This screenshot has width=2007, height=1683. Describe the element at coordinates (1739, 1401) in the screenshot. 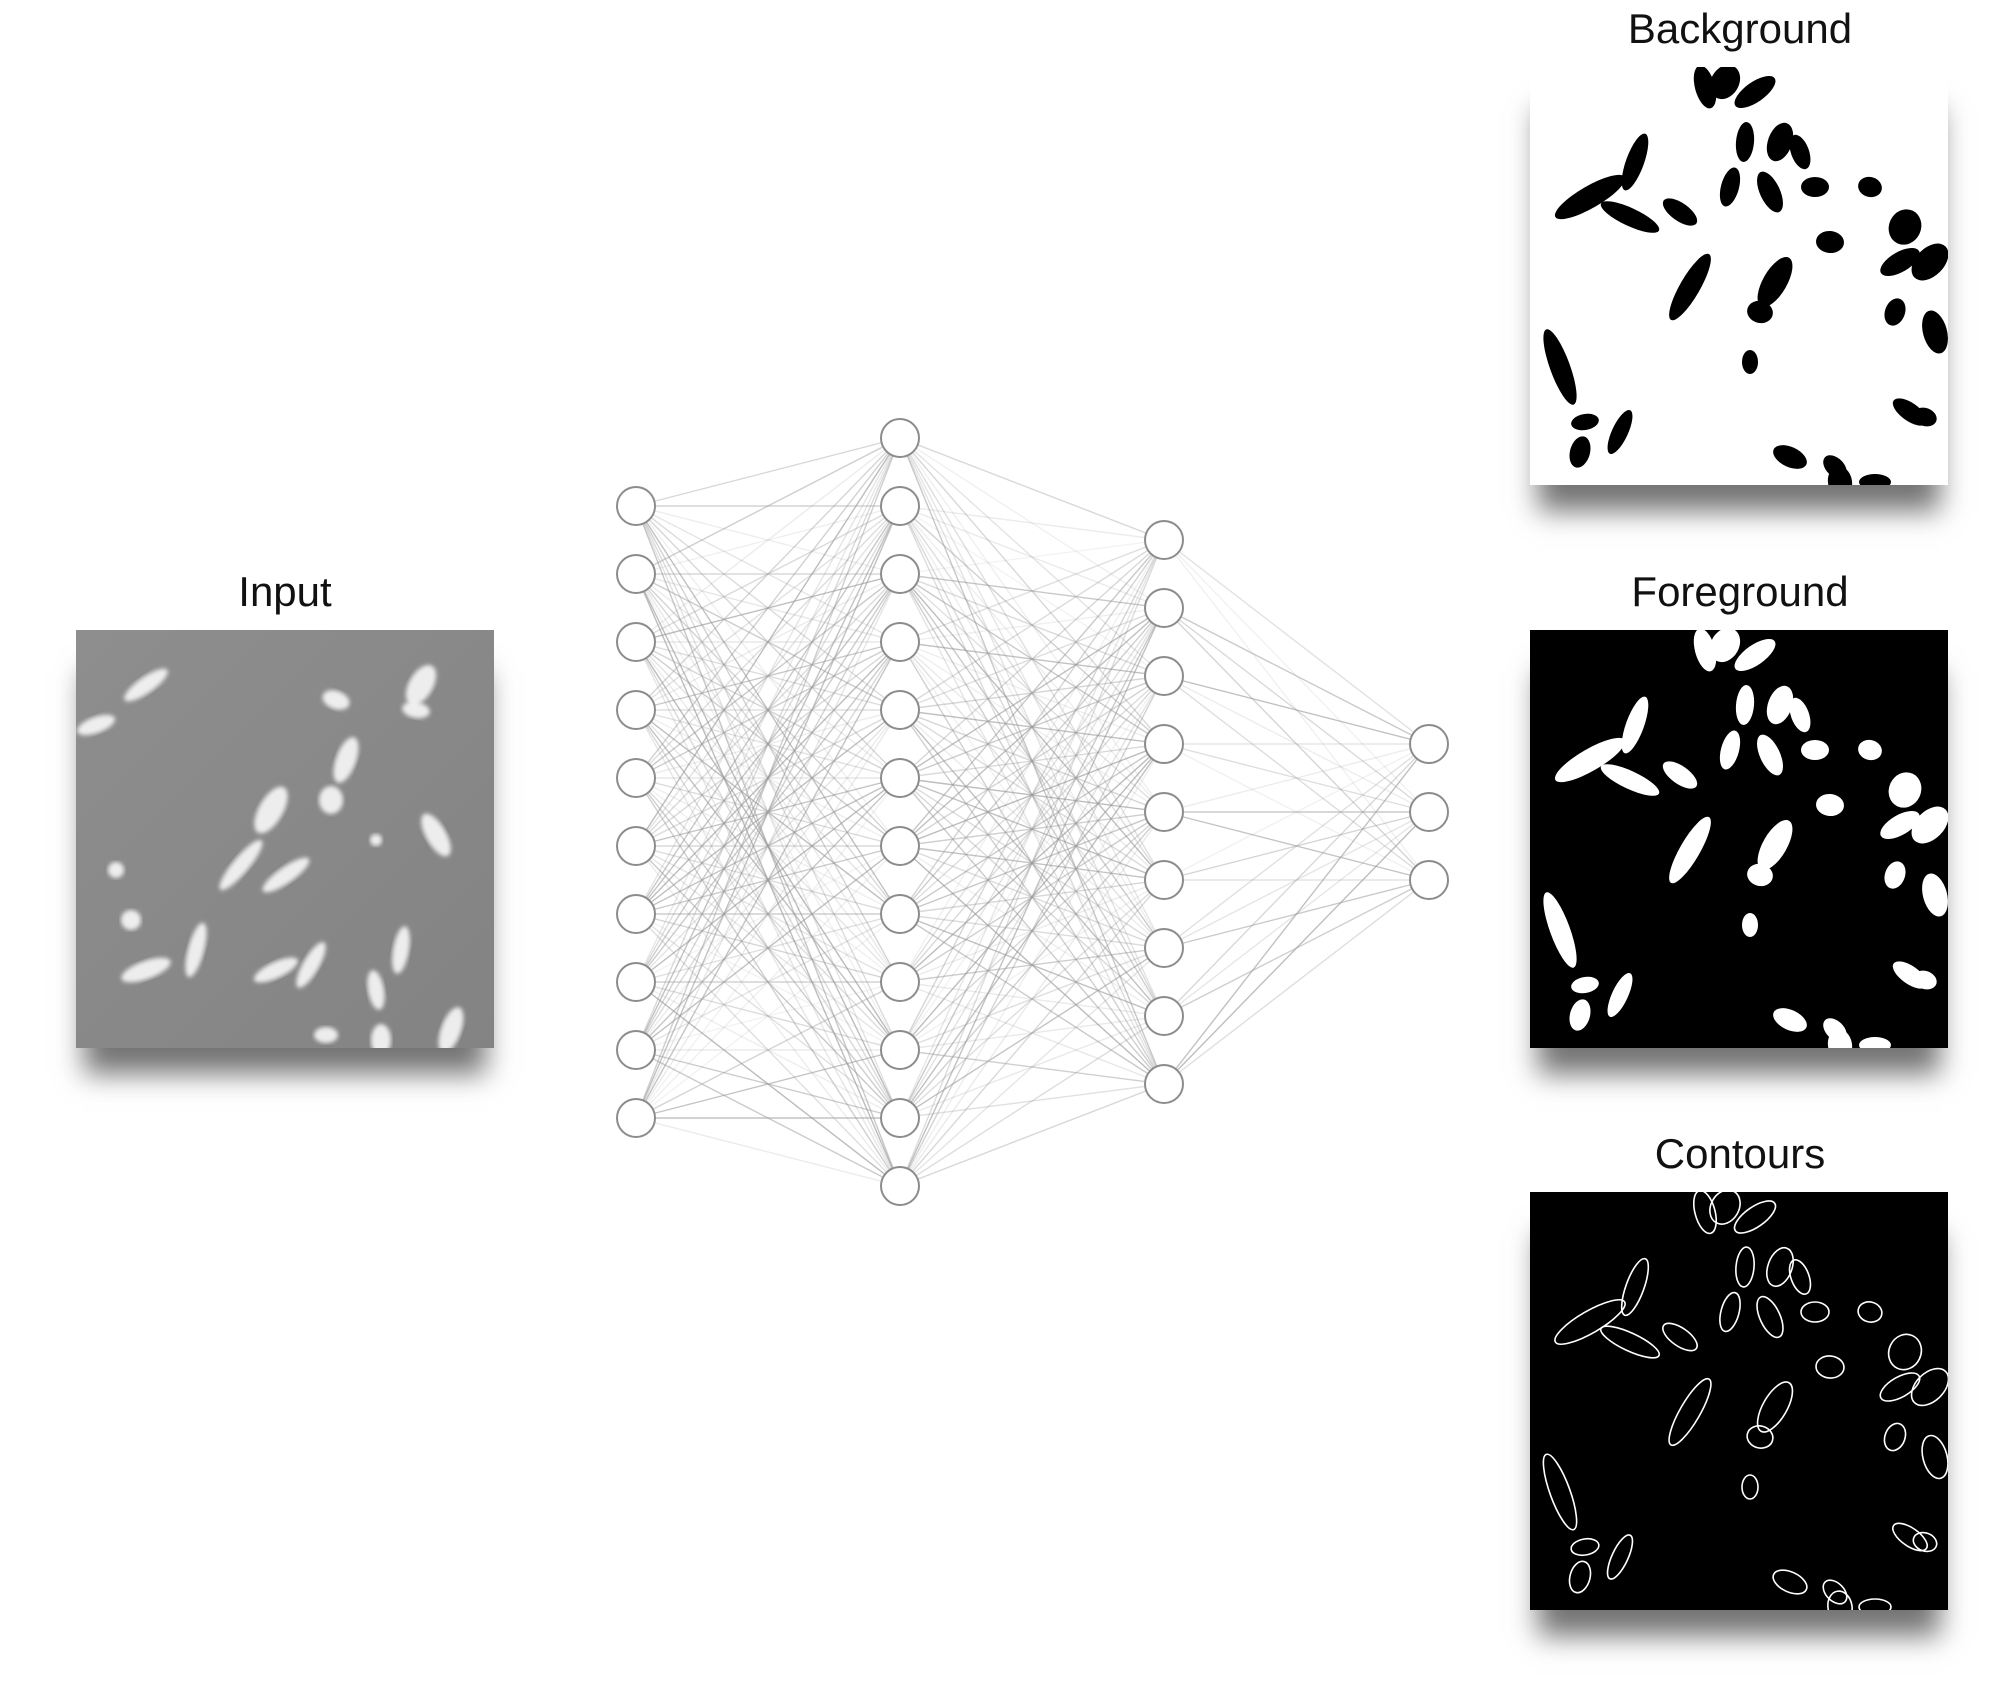

I see `contour-mask-fill` at that location.